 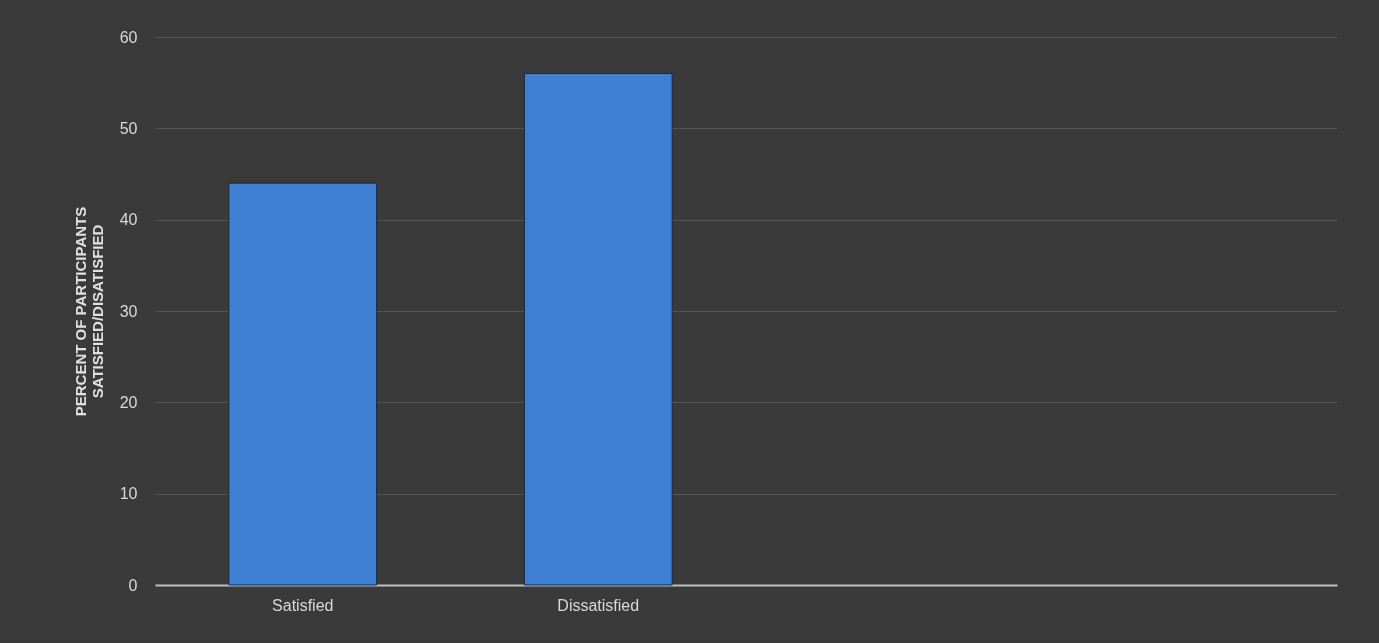 I want to click on y-tick-label: 40, so click(x=128, y=220).